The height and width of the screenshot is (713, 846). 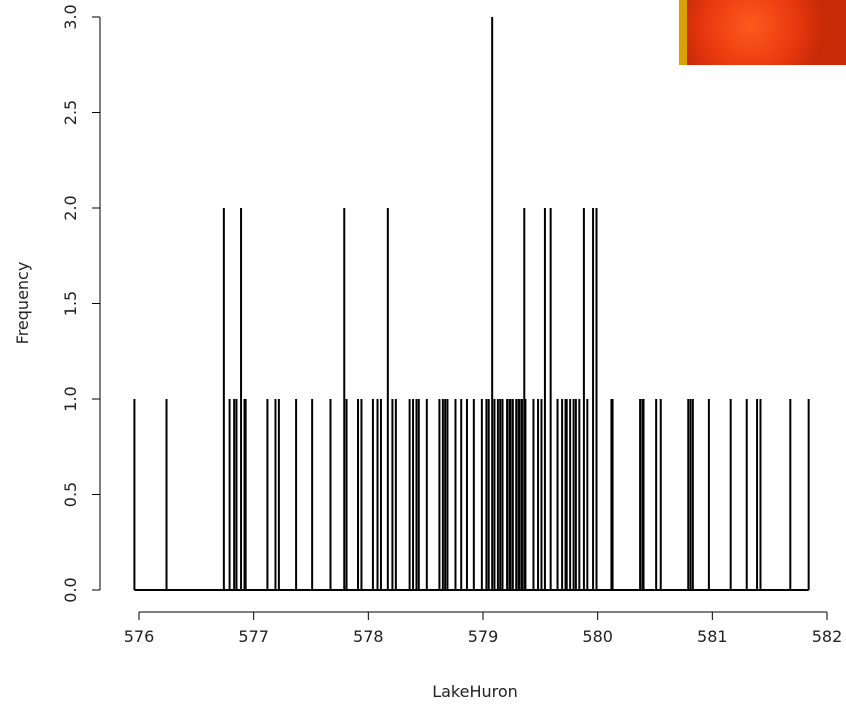 I want to click on x-tick-label: 578, so click(x=368, y=636).